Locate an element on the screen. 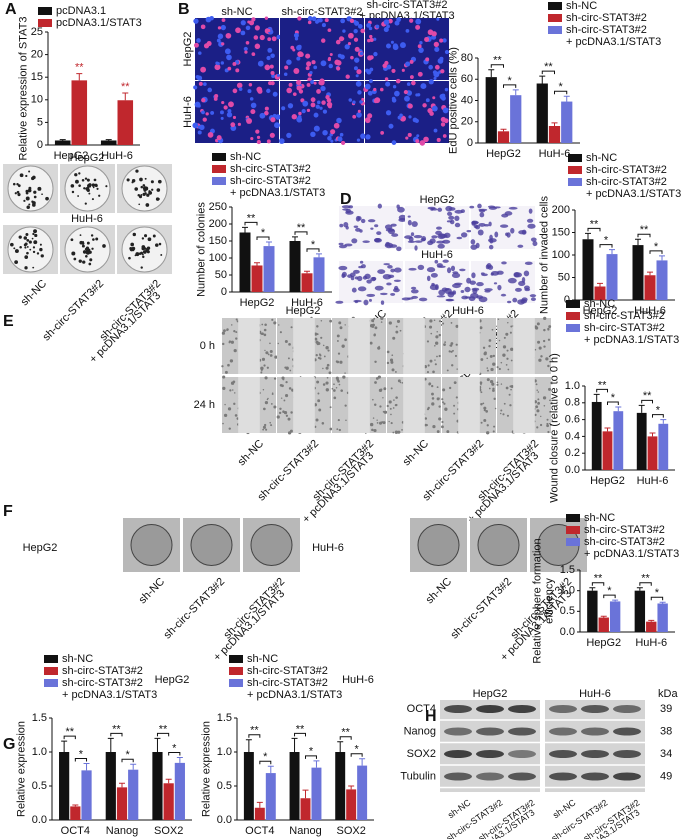 Image resolution: width=685 pixels, height=839 pixels. x-tick-label: HuH-6 is located at coordinates (555, 154).